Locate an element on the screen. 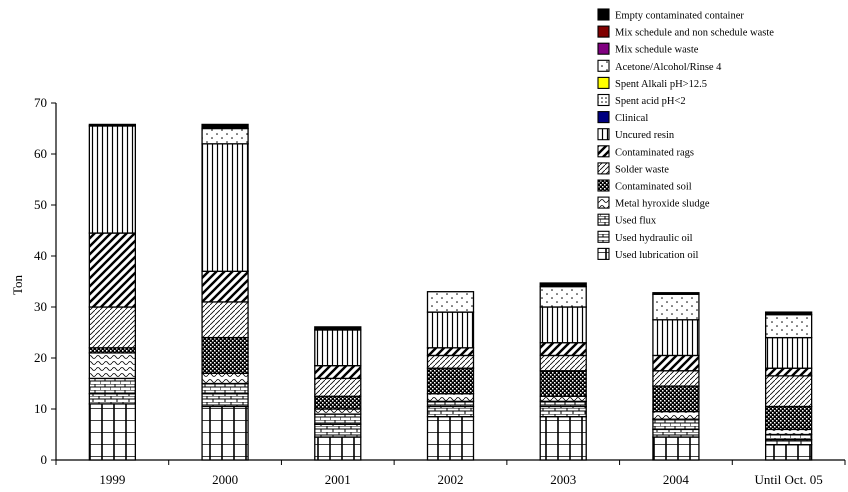 The image size is (848, 492). legend-label: Clinical is located at coordinates (631, 118).